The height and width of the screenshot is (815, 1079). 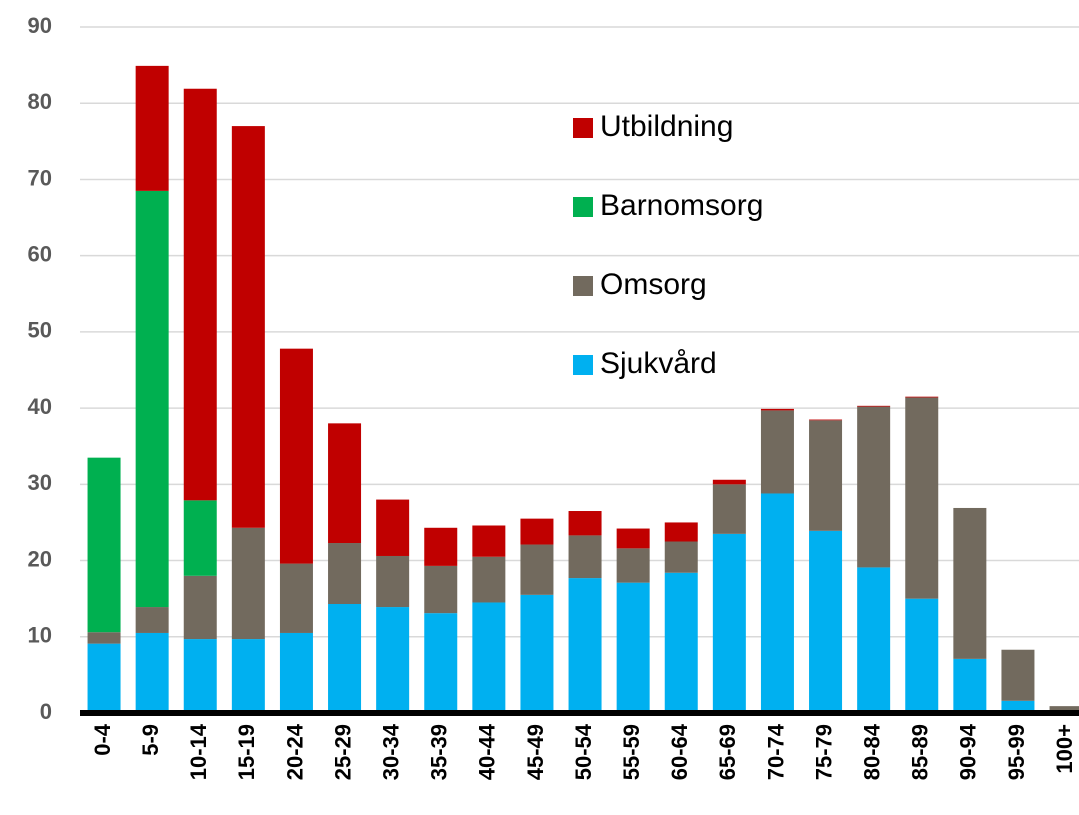 I want to click on y-tick-label: 20, so click(x=40, y=558).